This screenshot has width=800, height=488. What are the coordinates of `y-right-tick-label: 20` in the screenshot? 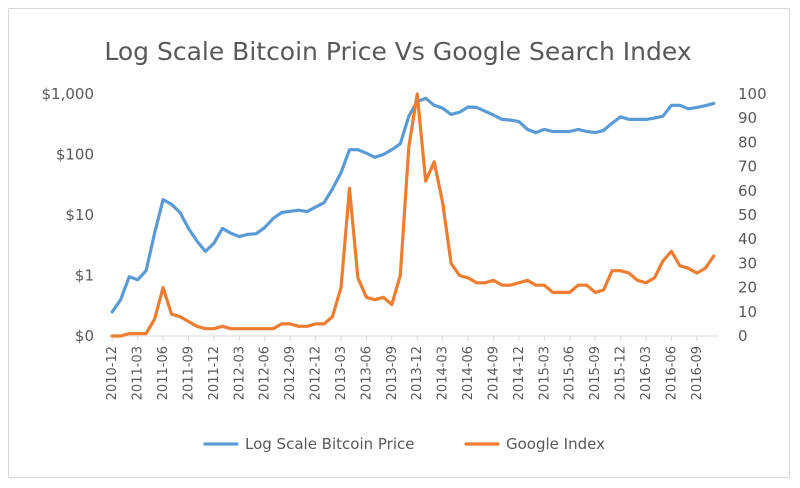 It's located at (747, 288).